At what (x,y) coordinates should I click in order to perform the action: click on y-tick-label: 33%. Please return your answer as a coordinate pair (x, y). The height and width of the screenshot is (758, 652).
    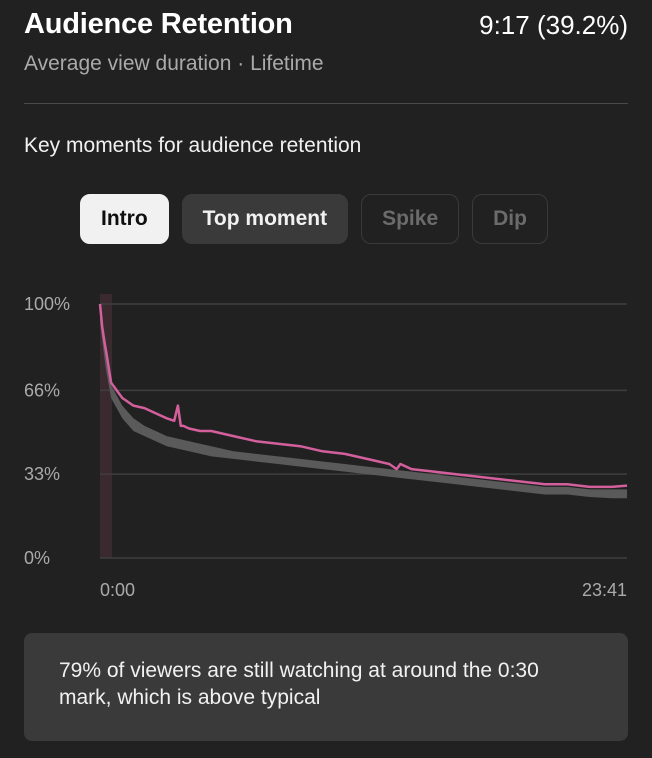
    Looking at the image, I should click on (42, 474).